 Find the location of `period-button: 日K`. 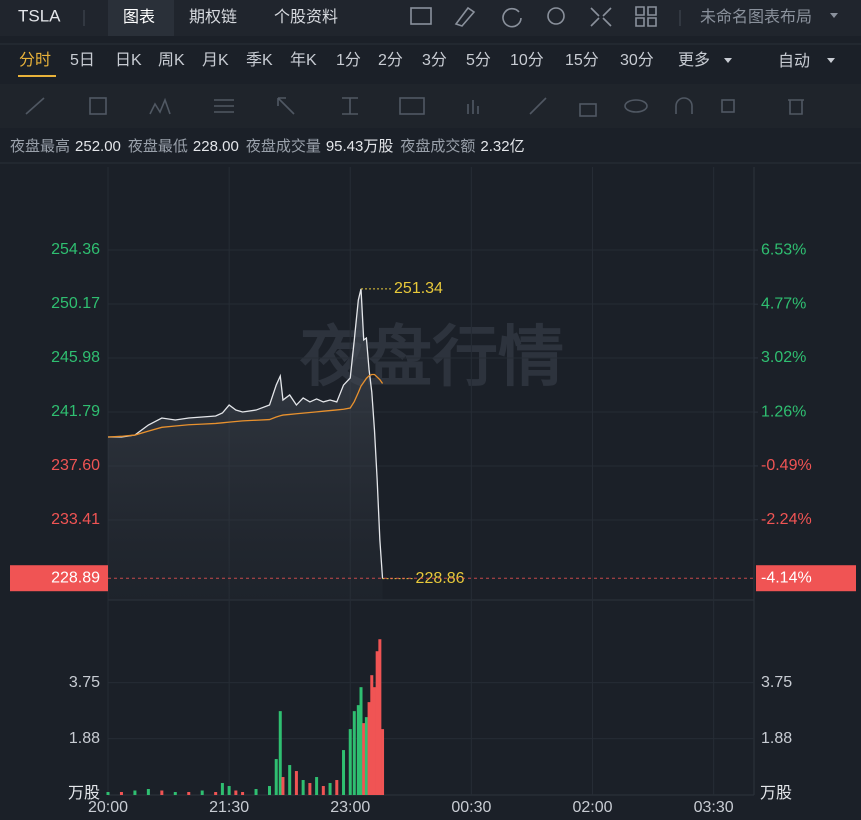

period-button: 日K is located at coordinates (128, 60).